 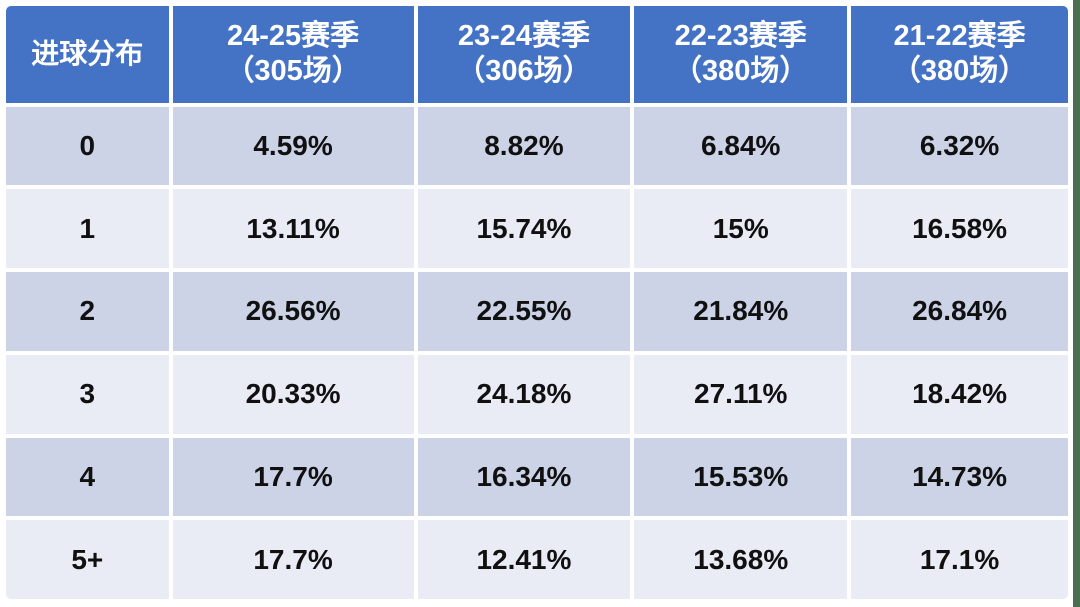 I want to click on value-cell: 16.34%, so click(x=524, y=477).